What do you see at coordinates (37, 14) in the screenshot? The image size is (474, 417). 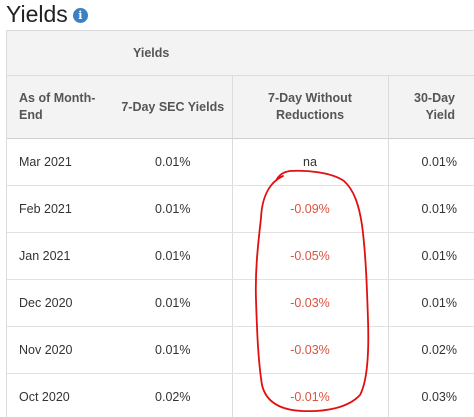 I see `page-title: Yields` at bounding box center [37, 14].